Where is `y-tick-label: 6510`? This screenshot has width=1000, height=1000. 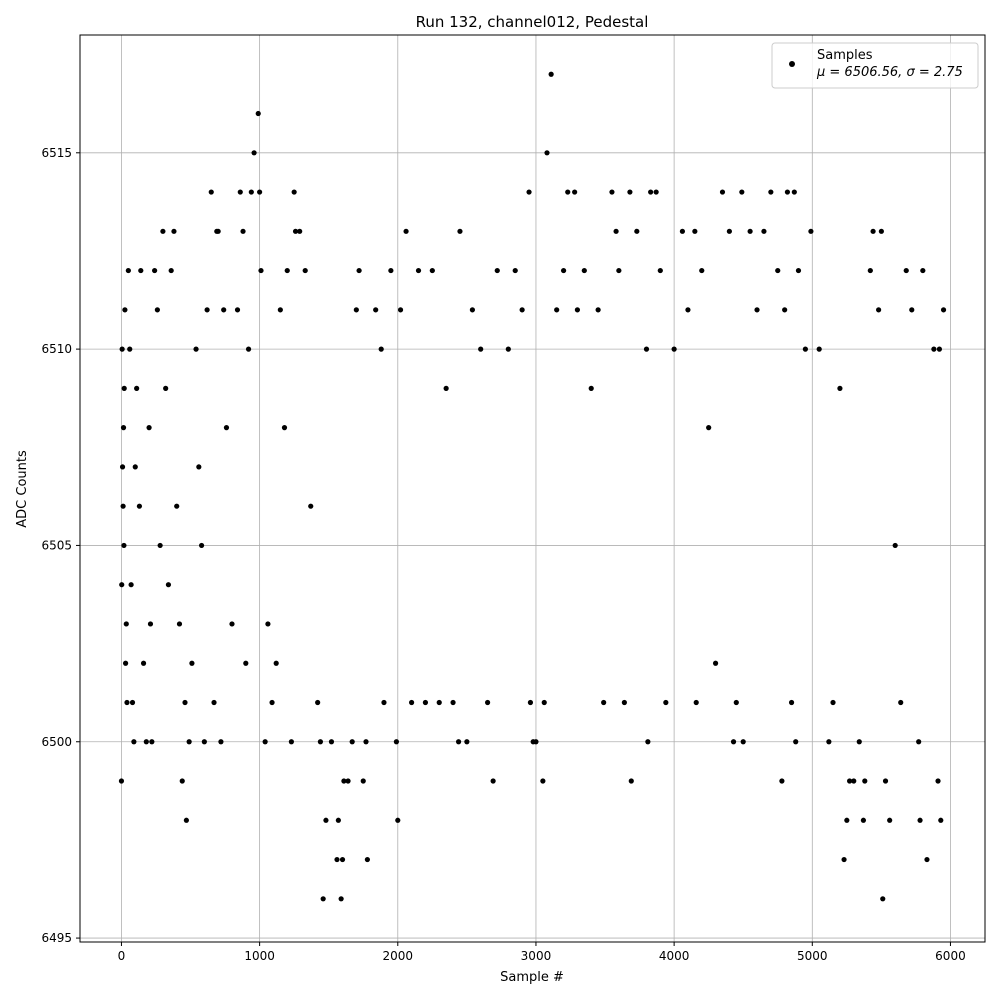
y-tick-label: 6510 is located at coordinates (56, 349).